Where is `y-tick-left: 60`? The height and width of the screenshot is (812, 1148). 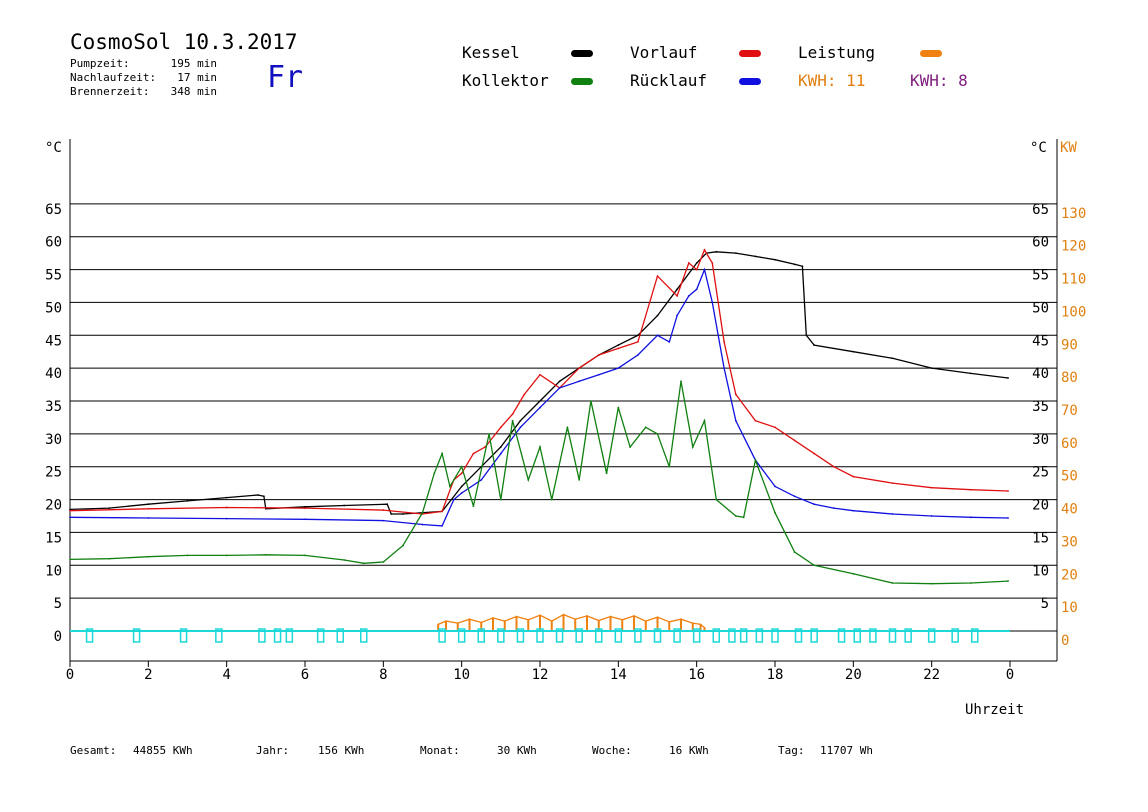
y-tick-left: 60 is located at coordinates (53, 243).